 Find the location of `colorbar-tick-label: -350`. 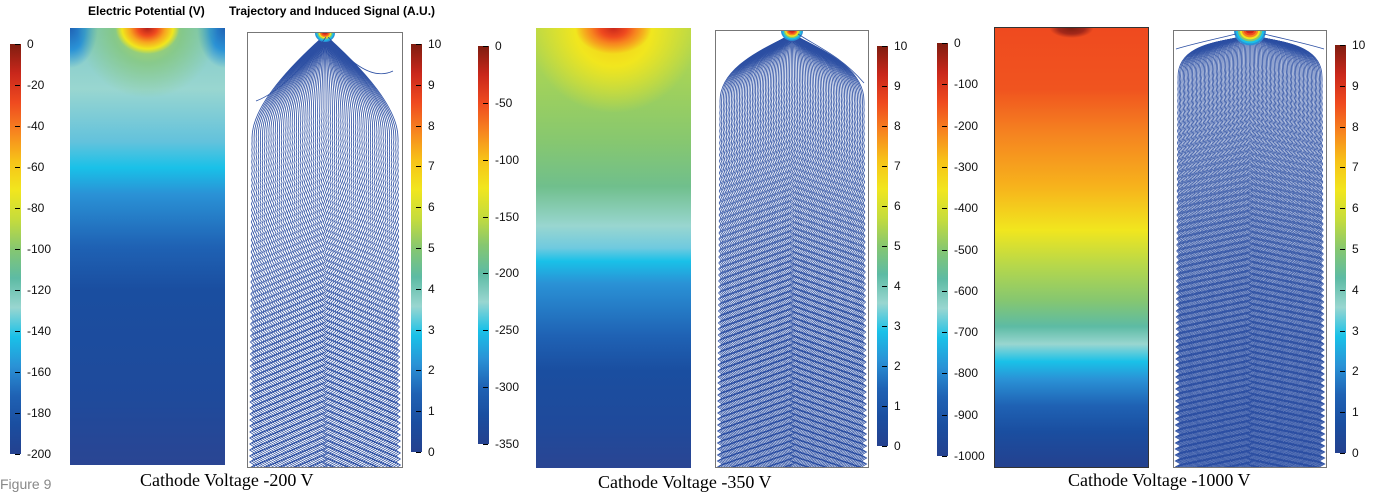

colorbar-tick-label: -350 is located at coordinates (501, 444).